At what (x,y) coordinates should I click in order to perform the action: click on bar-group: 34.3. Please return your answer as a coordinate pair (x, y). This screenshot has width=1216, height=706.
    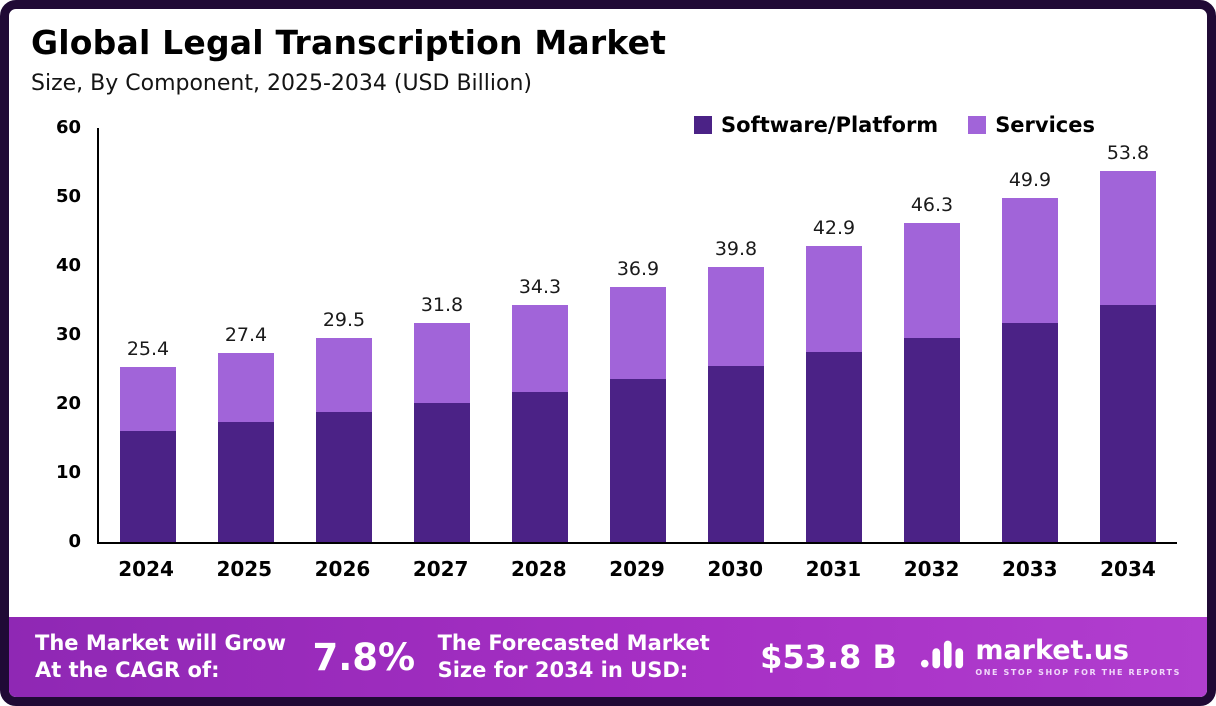
    Looking at the image, I should click on (540, 335).